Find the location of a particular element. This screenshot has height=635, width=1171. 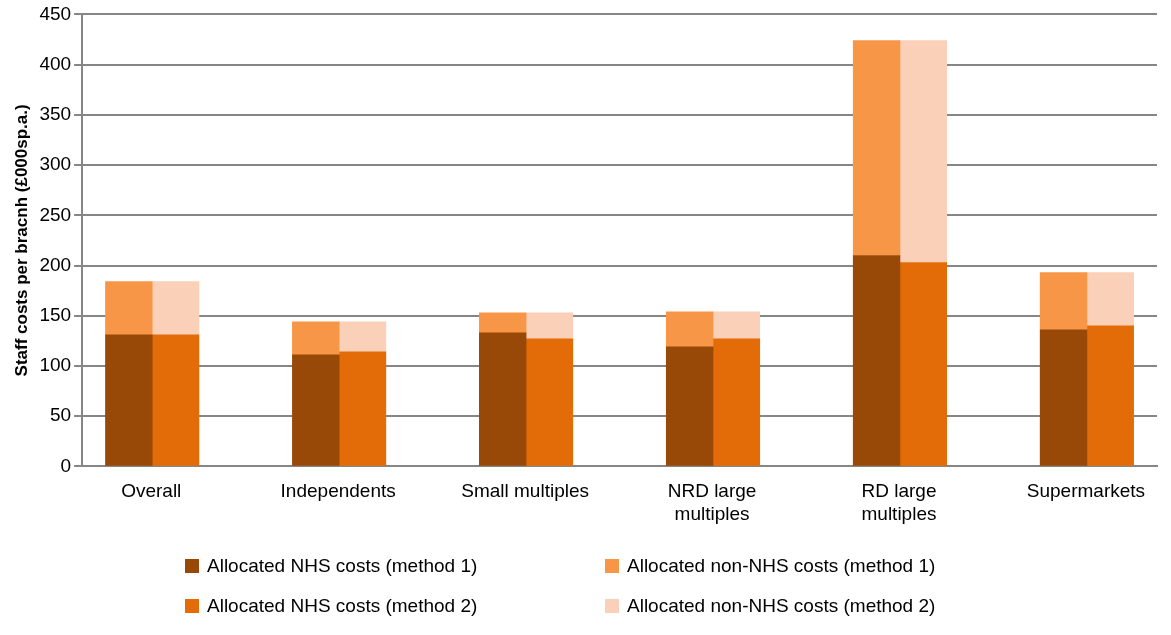

y-tick-label: 0 is located at coordinates (66, 465).